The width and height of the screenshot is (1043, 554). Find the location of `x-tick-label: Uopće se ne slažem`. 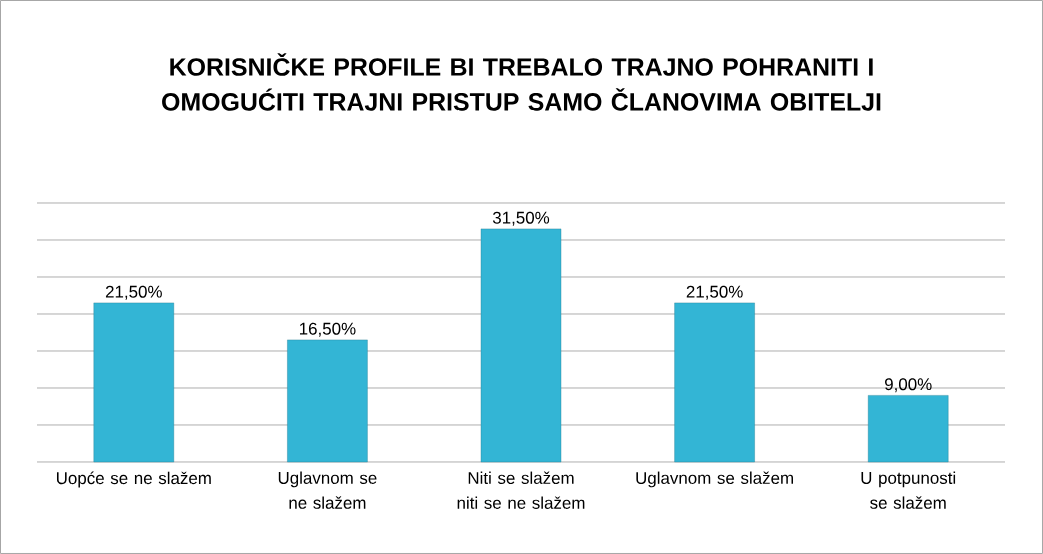

x-tick-label: Uopće se ne slažem is located at coordinates (133, 479).